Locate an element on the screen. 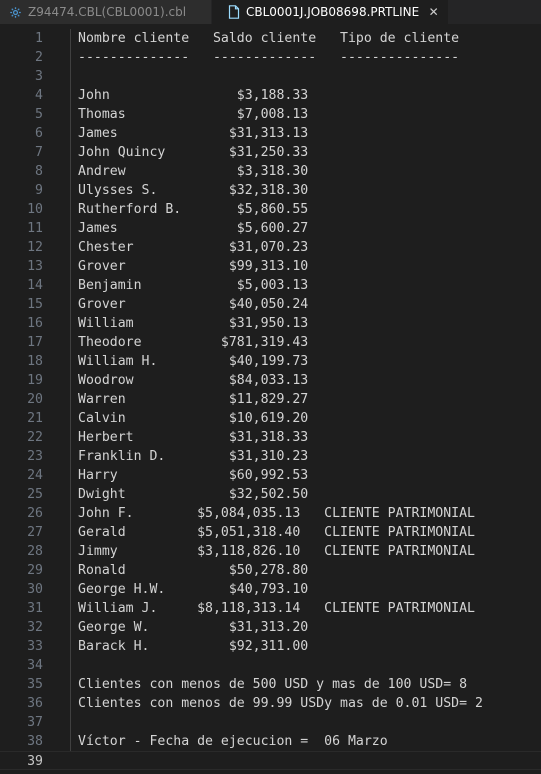 The image size is (541, 774). line-number: 28 is located at coordinates (35, 551).